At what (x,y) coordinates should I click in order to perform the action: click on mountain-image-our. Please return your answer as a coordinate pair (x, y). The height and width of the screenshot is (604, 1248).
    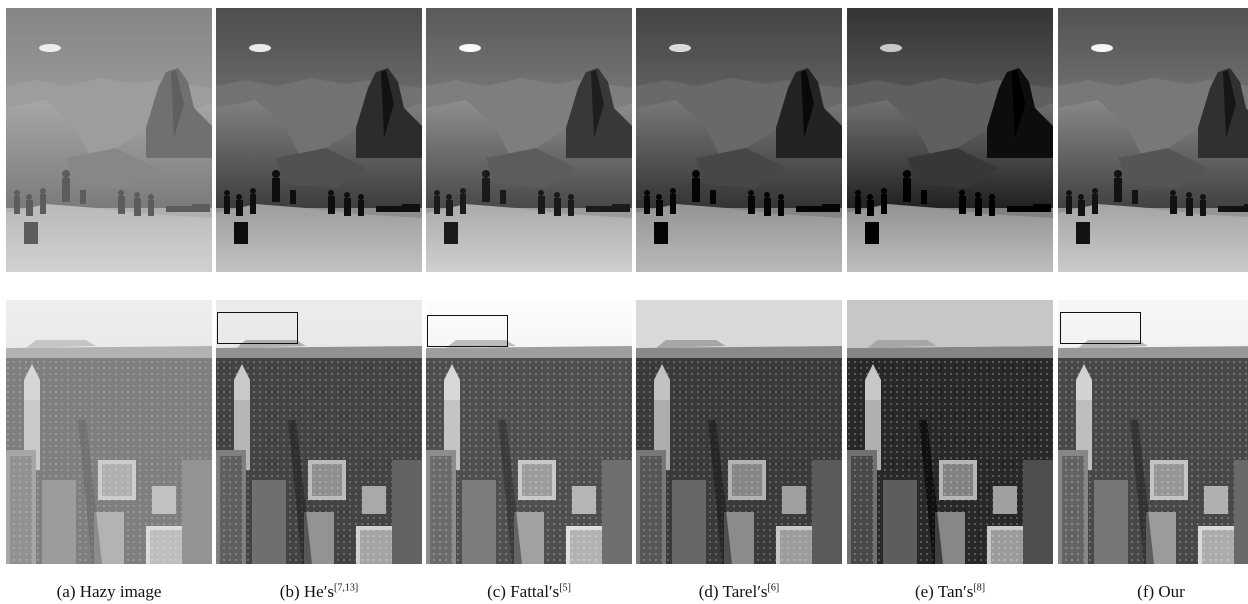
    Looking at the image, I should click on (1153, 140).